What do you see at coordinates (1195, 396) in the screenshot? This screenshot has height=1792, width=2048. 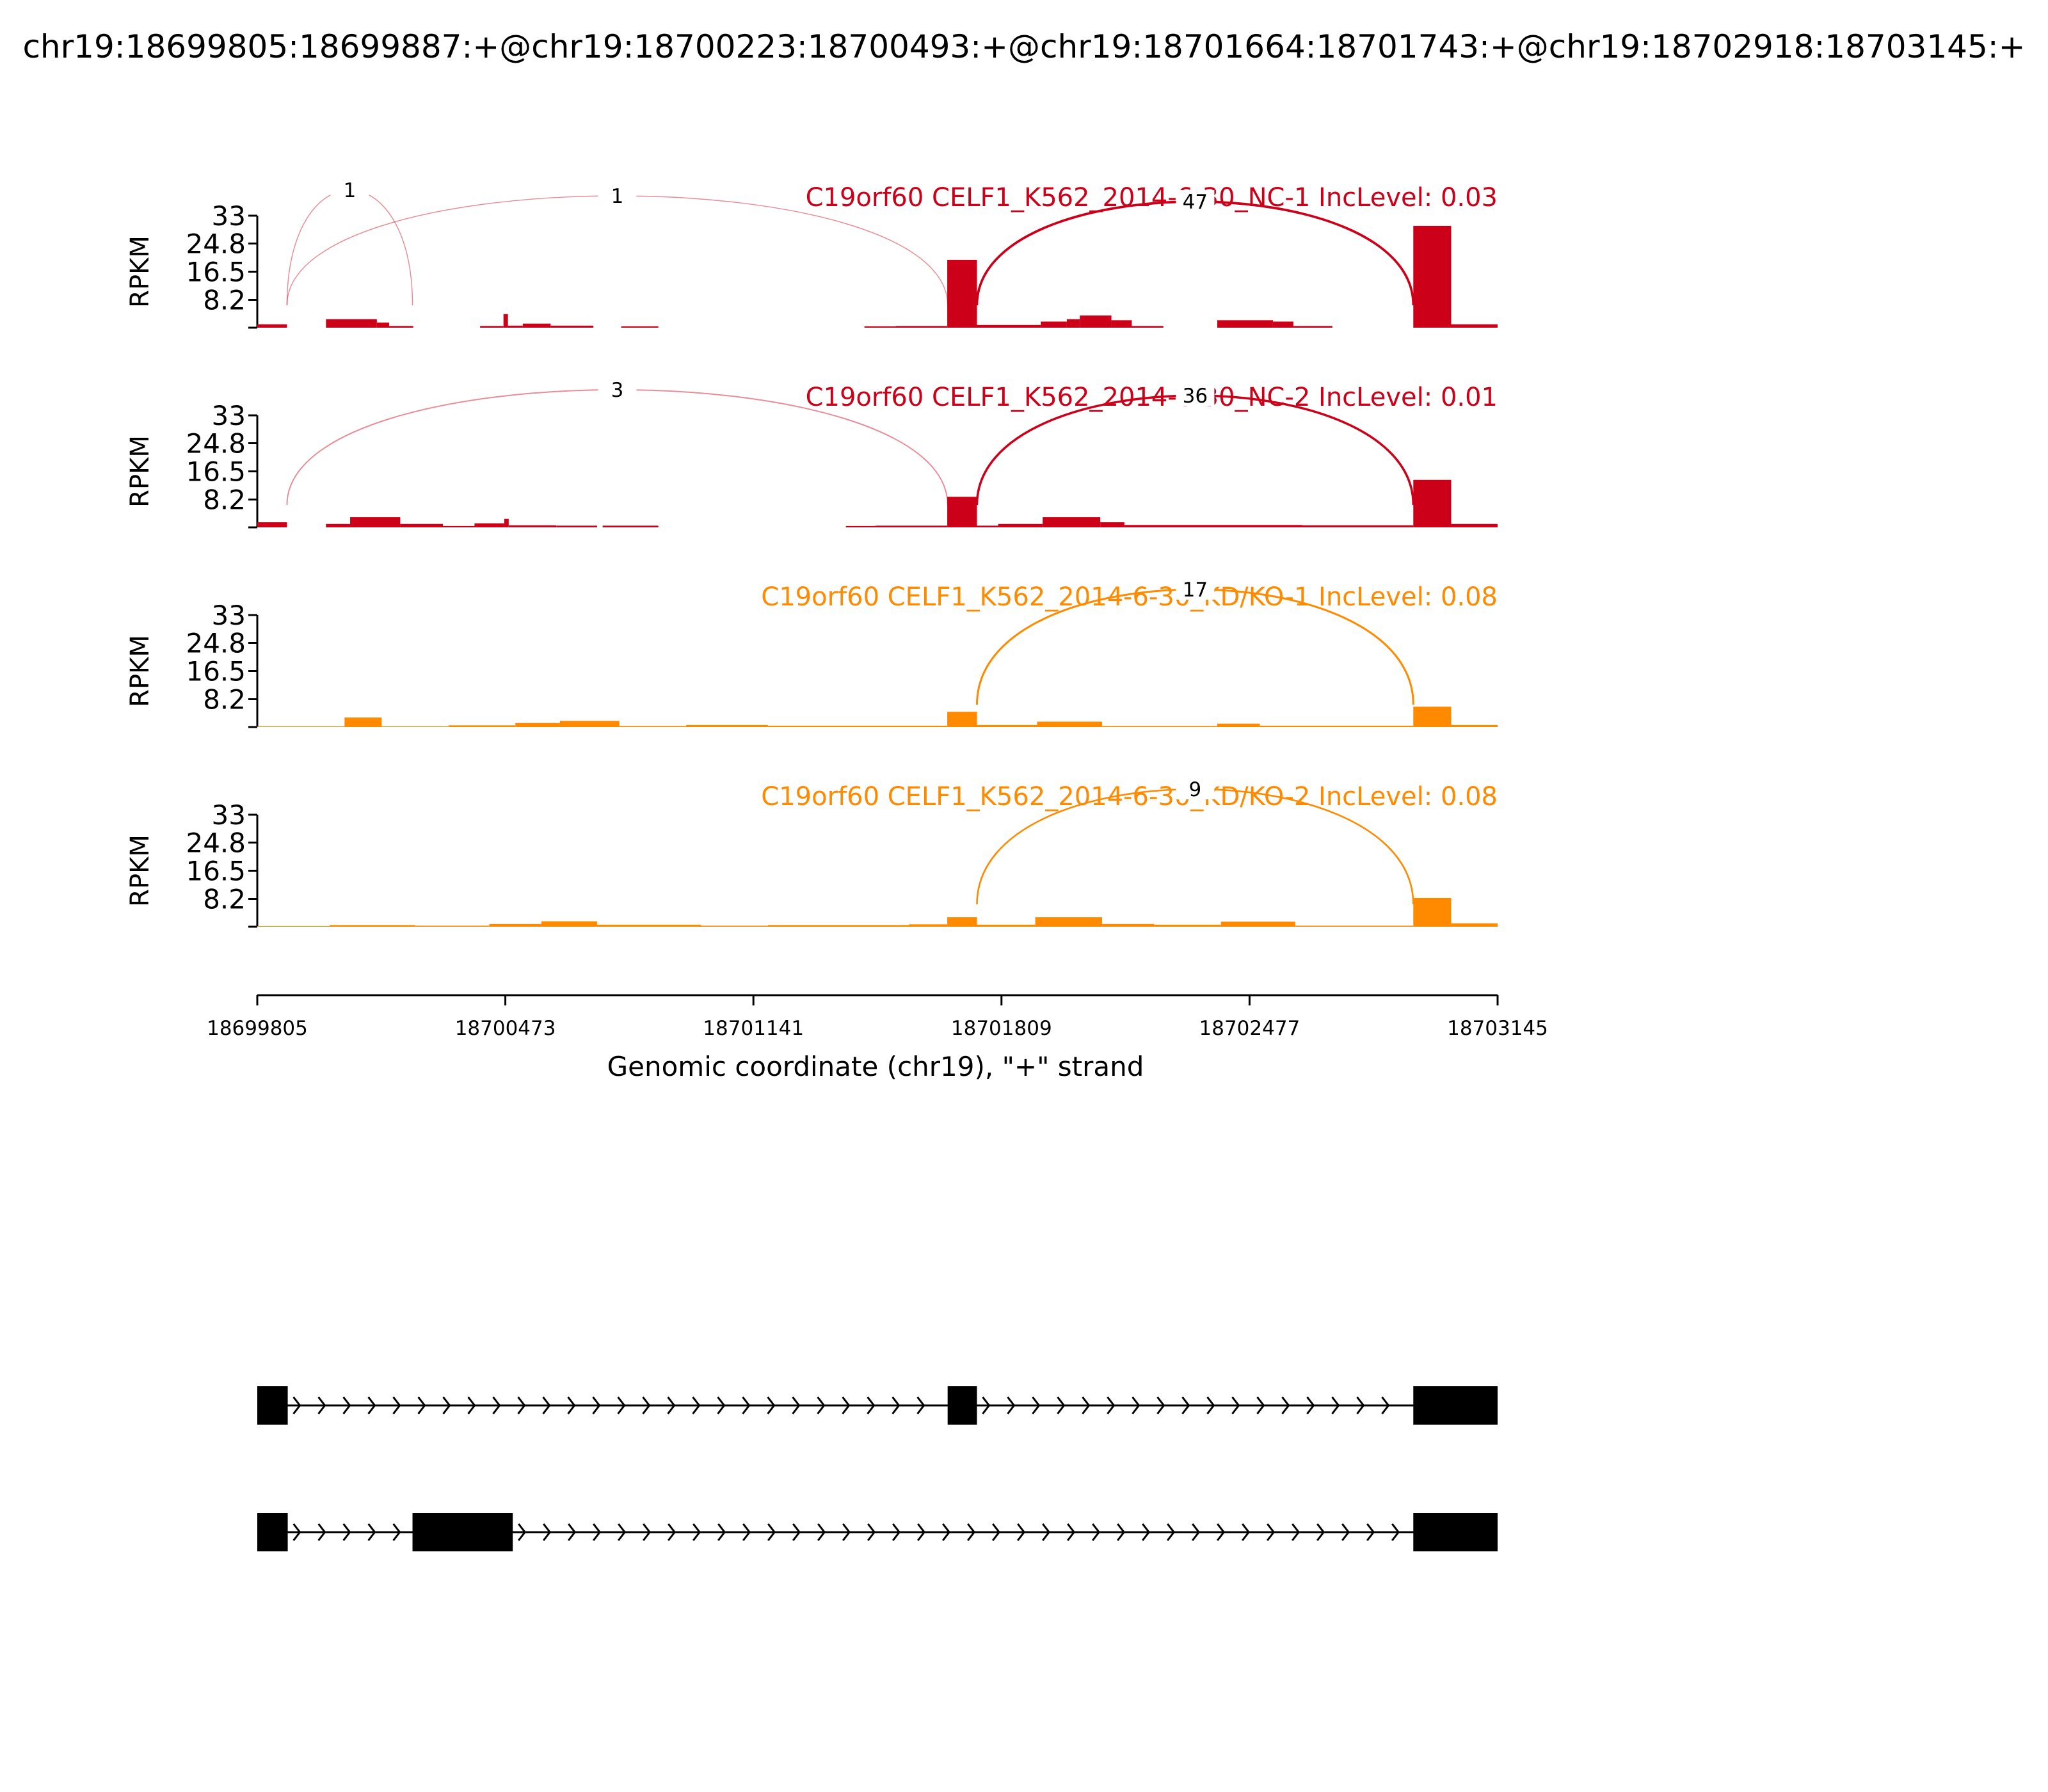 I see `junction-count-label: 36` at bounding box center [1195, 396].